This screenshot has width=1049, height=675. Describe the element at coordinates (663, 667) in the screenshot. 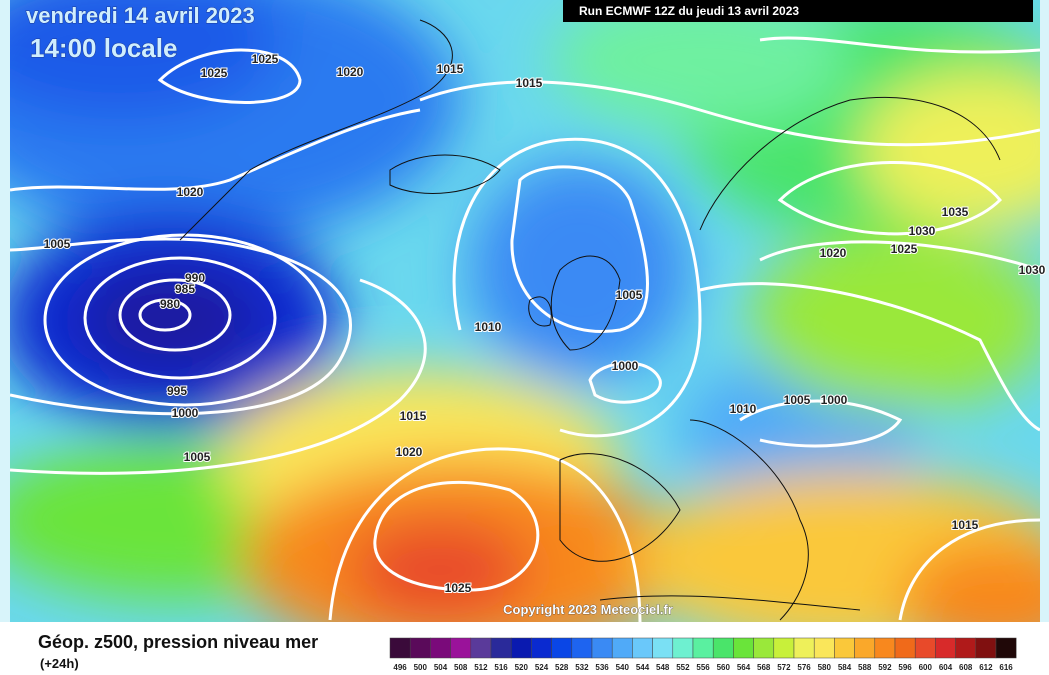

I see `scale-label: 548` at that location.